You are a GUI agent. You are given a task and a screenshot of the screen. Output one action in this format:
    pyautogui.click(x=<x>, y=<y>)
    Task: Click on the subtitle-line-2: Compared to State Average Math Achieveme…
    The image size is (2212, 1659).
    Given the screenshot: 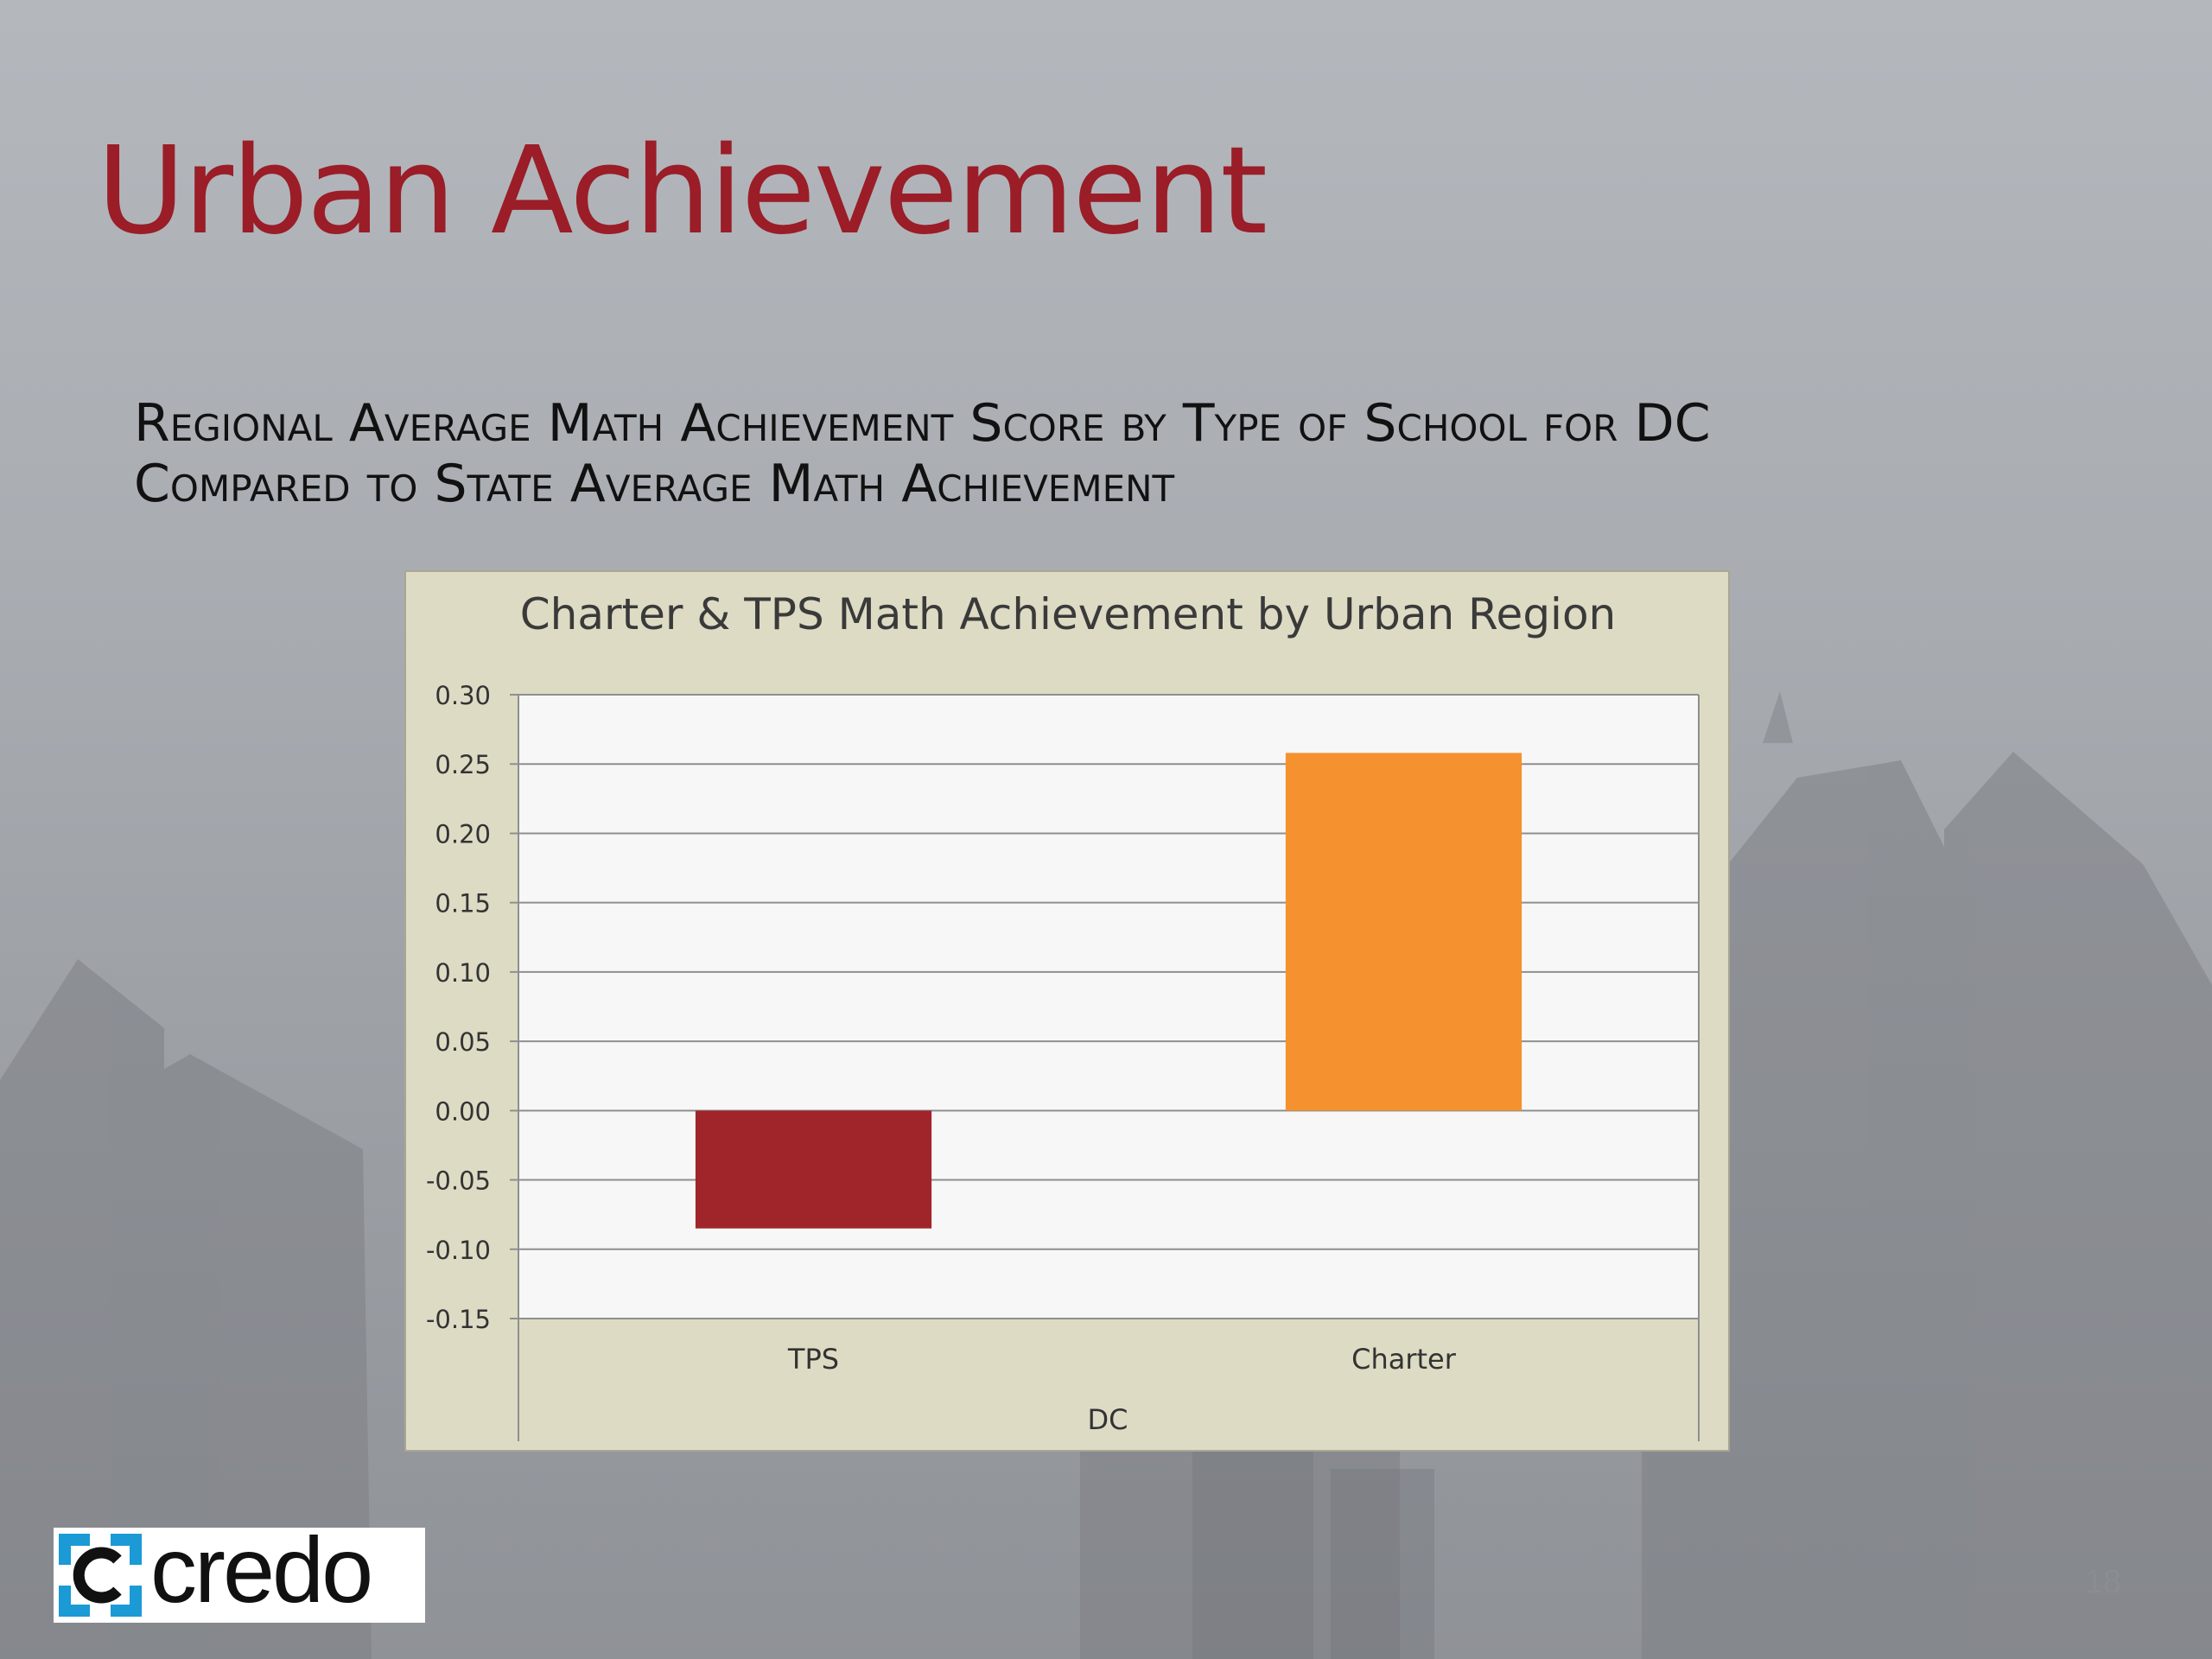 What is the action you would take?
    pyautogui.click(x=654, y=484)
    